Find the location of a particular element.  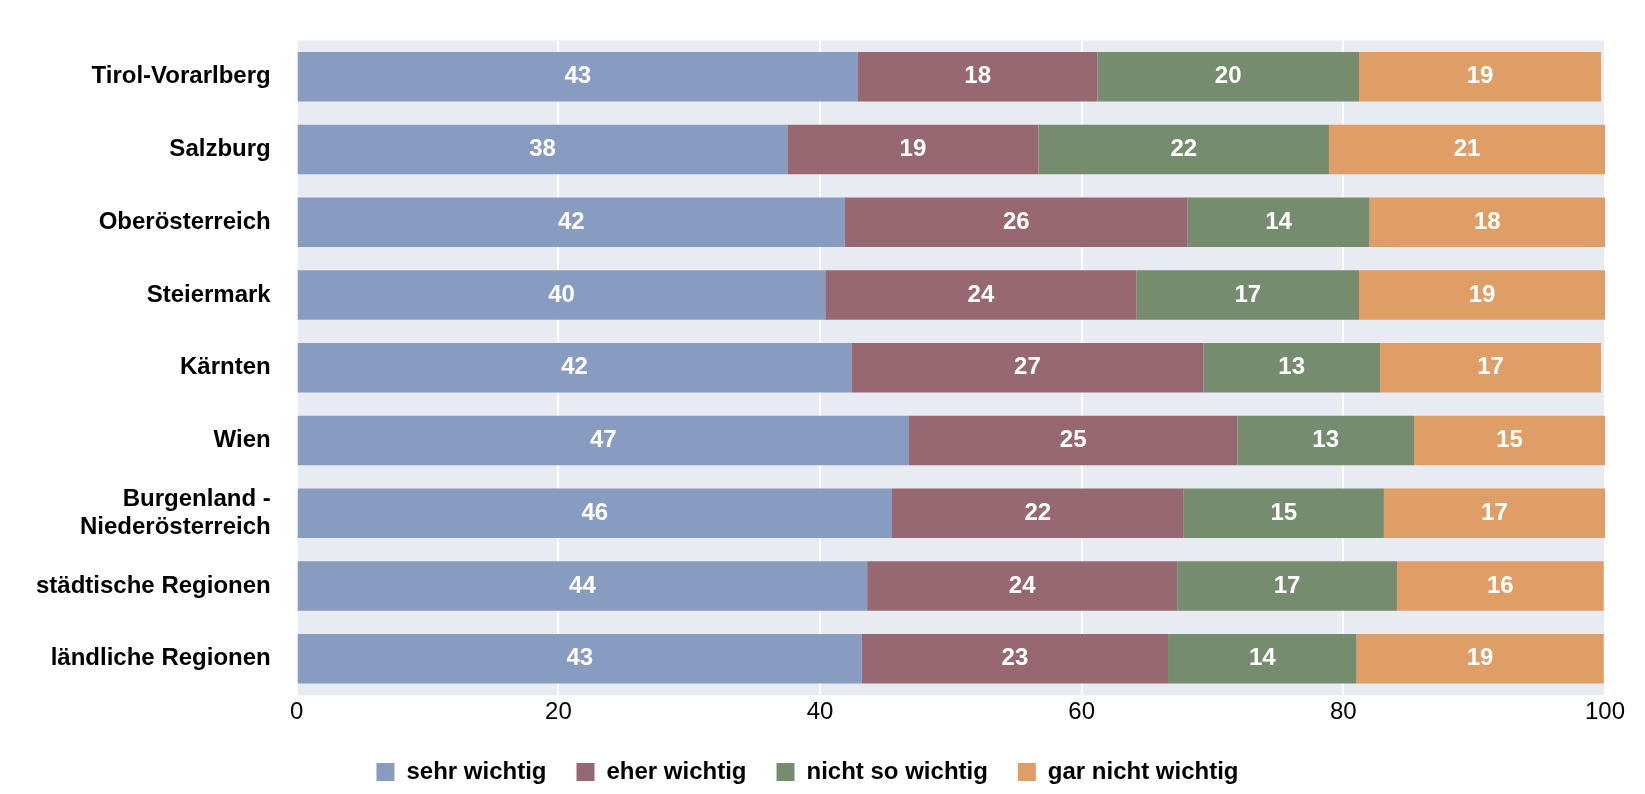

y-tick-label: Tirol-Vorarlberg is located at coordinates (181, 75).